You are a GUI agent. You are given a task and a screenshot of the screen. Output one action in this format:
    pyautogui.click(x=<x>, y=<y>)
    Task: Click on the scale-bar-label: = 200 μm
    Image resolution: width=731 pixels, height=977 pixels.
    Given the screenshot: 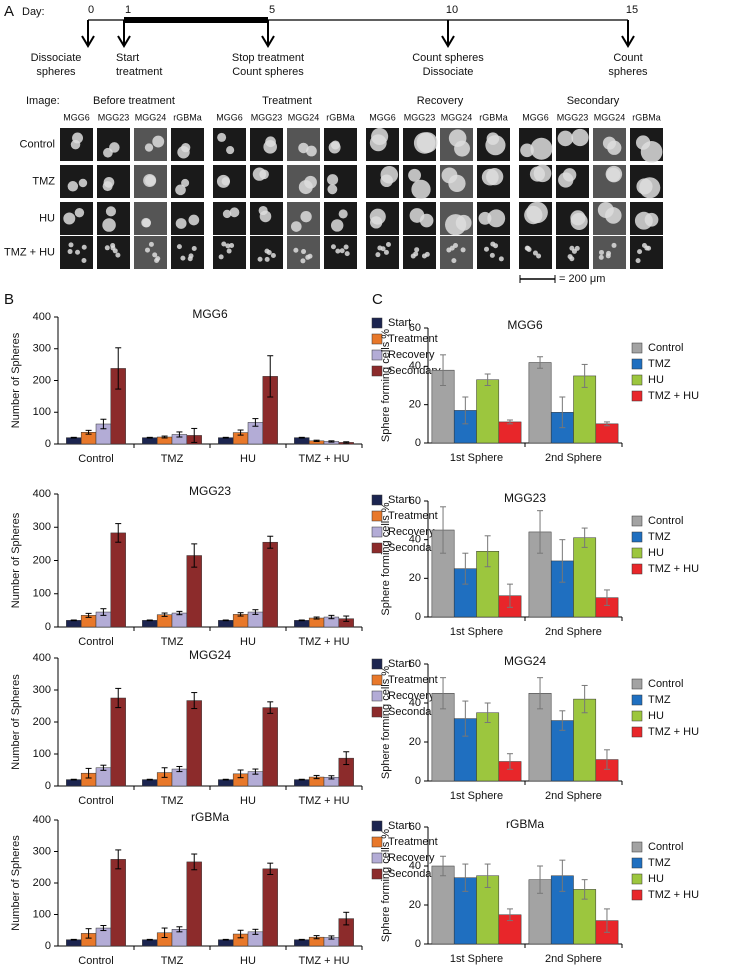 What is the action you would take?
    pyautogui.click(x=582, y=279)
    